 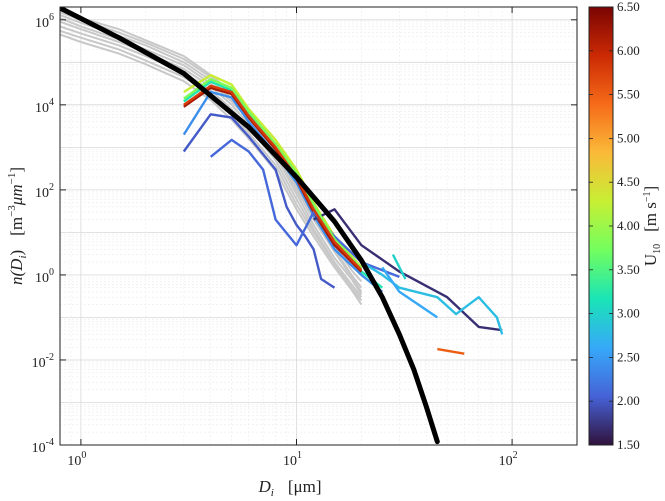 I want to click on y-axis-label-unit: [m, so click(x=16, y=226).